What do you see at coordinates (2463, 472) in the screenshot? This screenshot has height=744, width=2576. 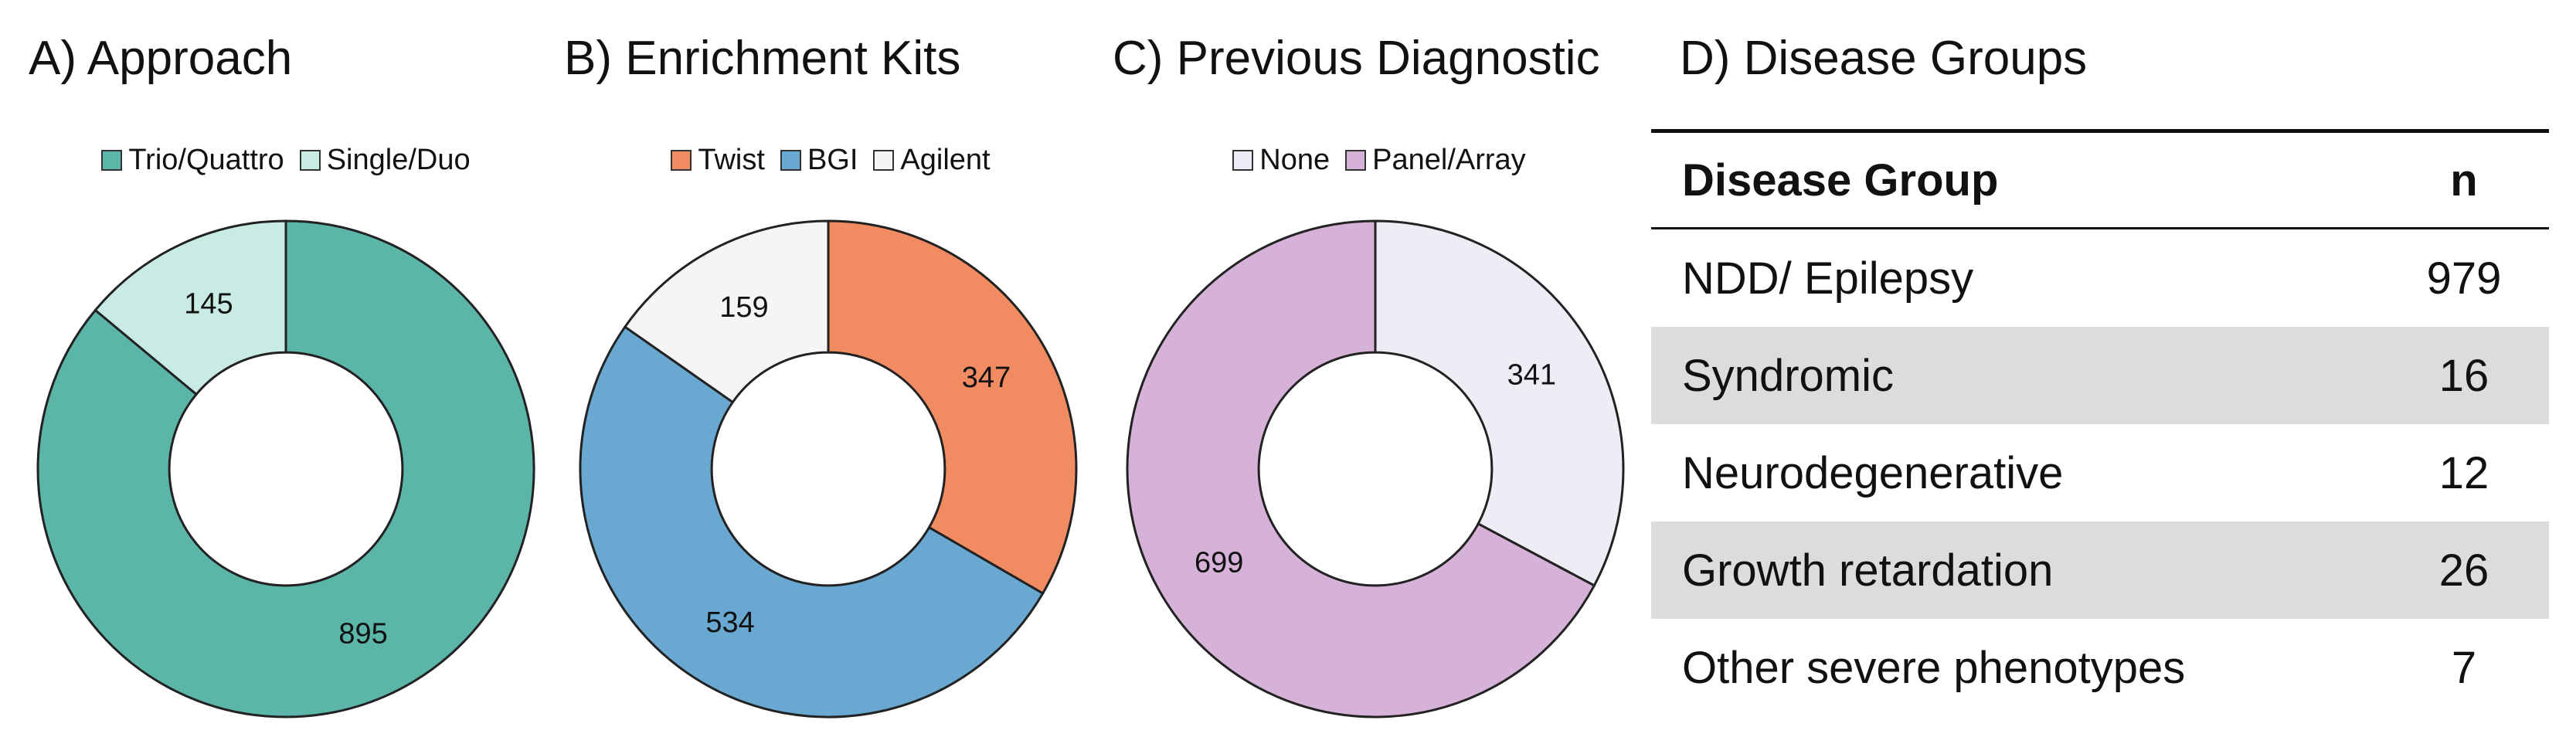 I see `row-count: 12` at bounding box center [2463, 472].